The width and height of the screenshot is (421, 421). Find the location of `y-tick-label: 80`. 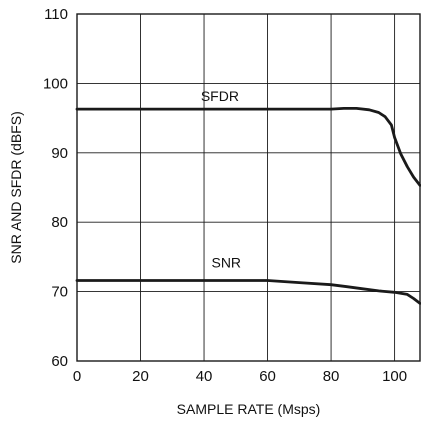

y-tick-label: 80 is located at coordinates (59, 222).